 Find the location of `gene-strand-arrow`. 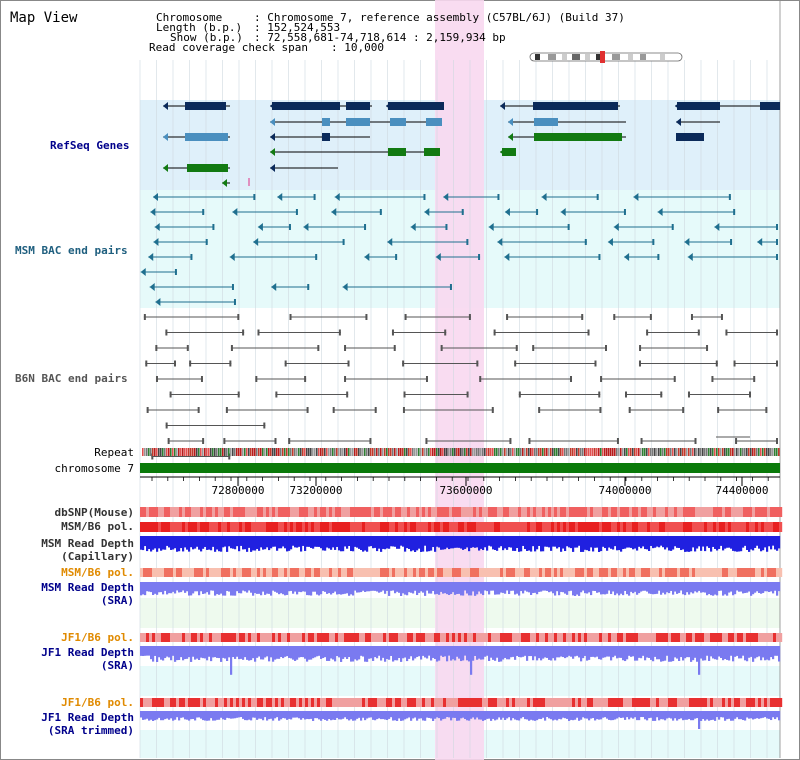

gene-strand-arrow is located at coordinates (678, 122).